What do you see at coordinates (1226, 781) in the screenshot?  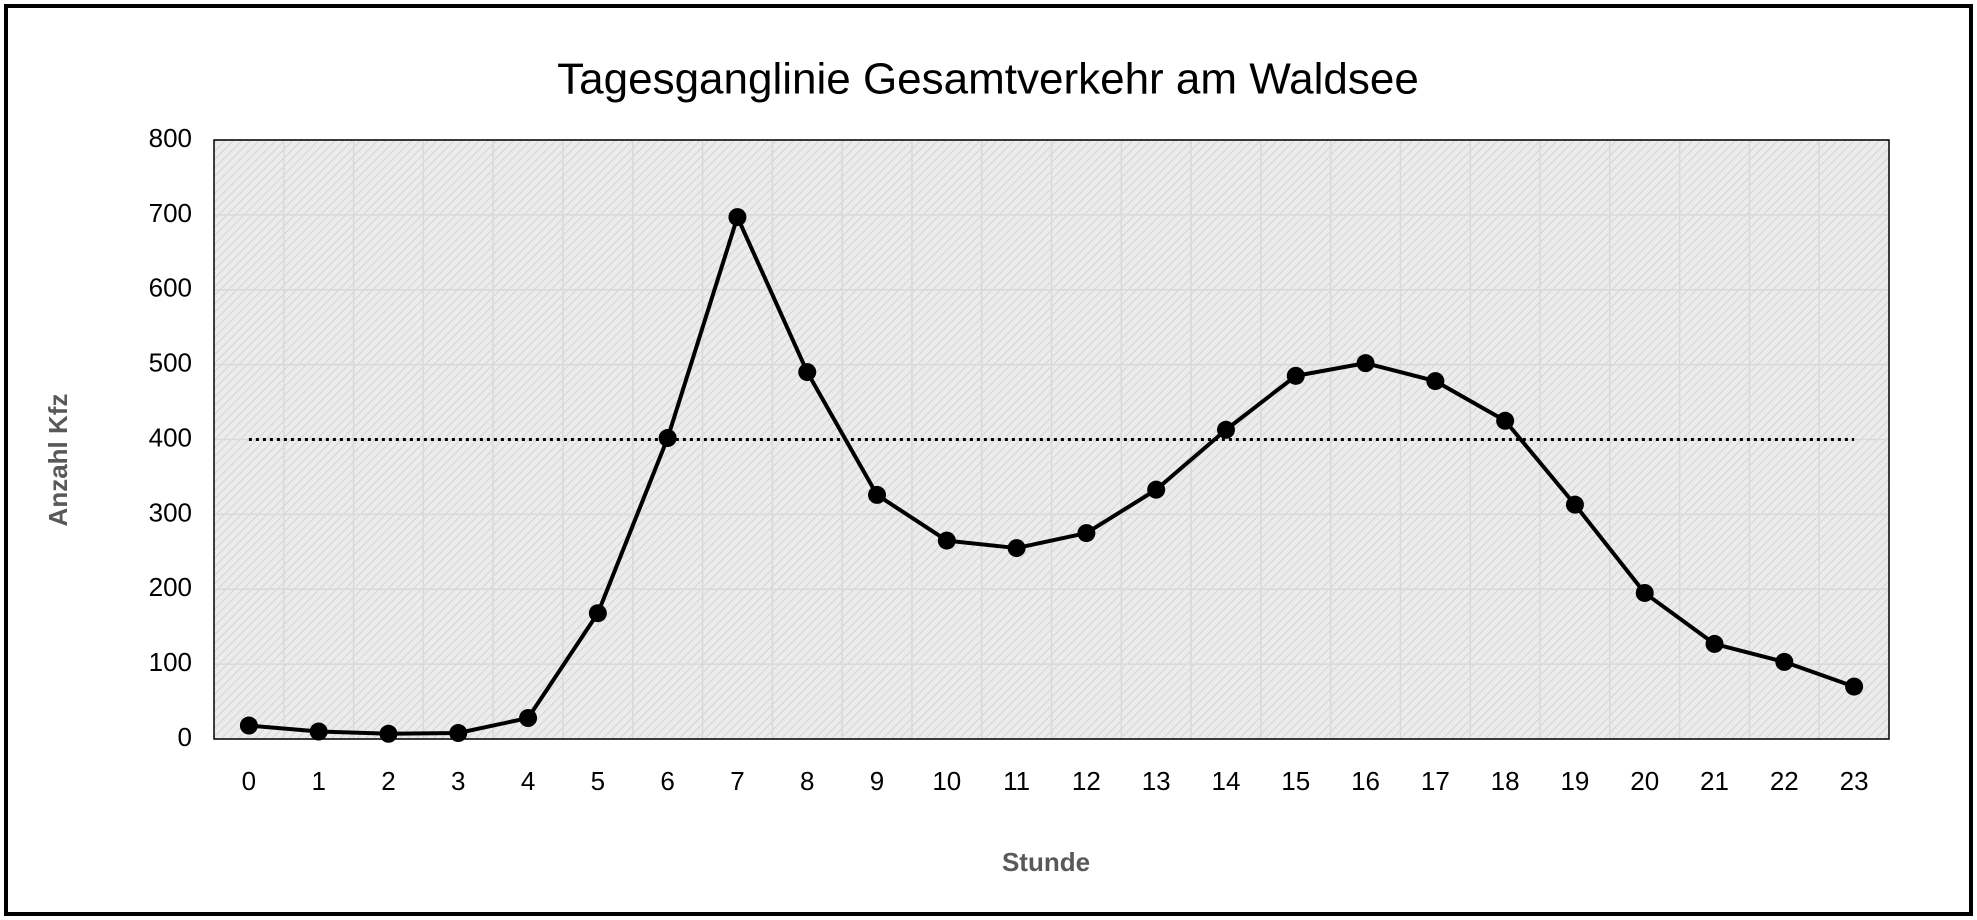 I see `x-tick-label: 14` at bounding box center [1226, 781].